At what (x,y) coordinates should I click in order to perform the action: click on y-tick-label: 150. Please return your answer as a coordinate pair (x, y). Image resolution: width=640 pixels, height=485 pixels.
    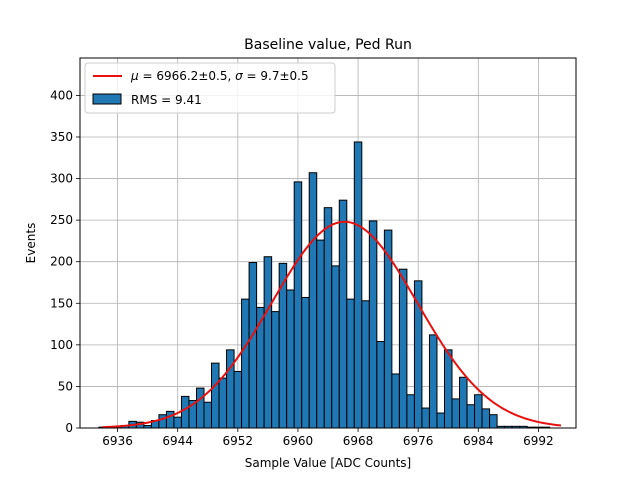
    Looking at the image, I should click on (61, 303).